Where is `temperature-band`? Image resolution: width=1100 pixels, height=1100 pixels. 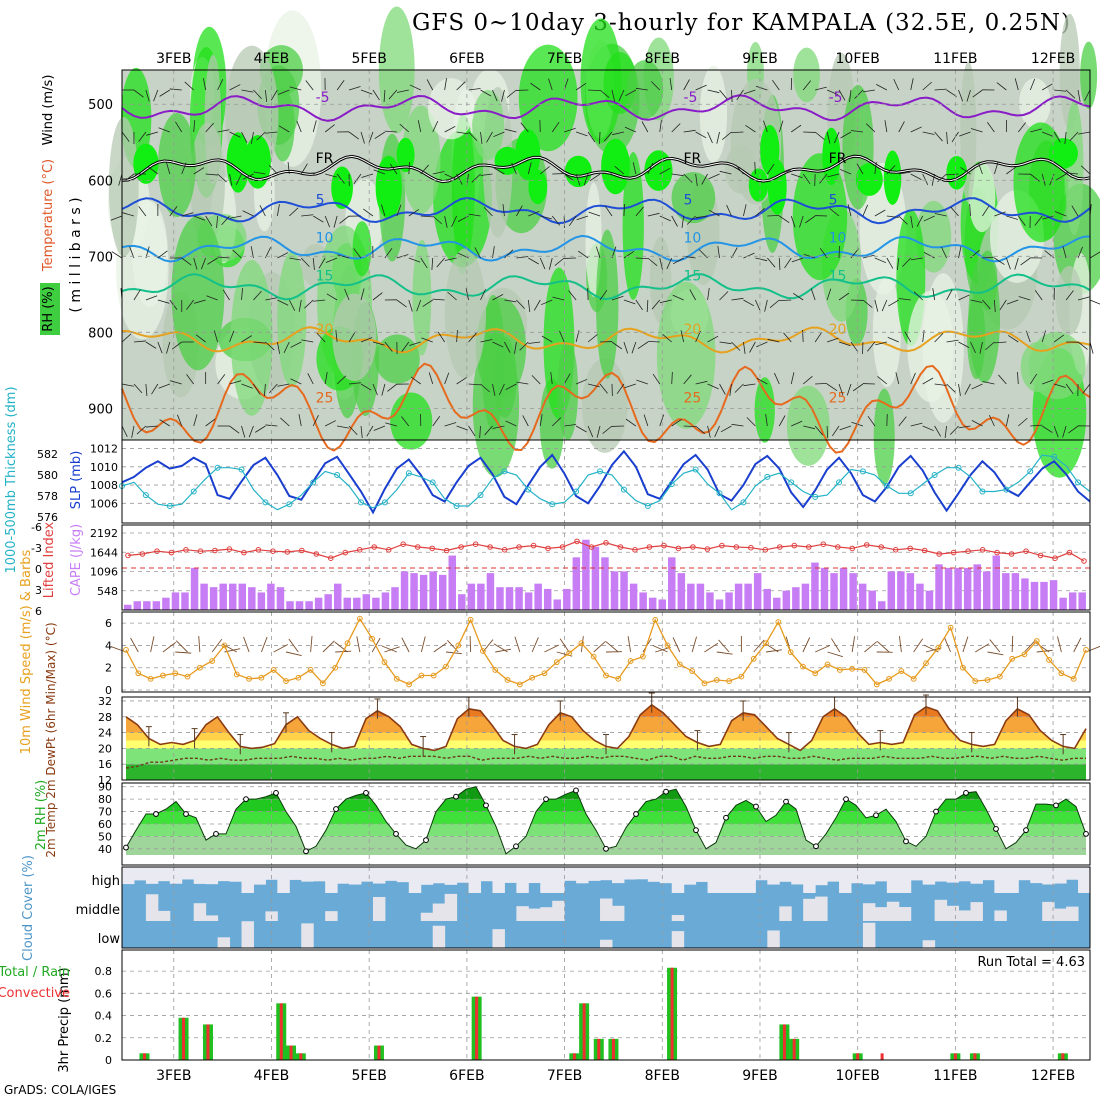
temperature-band is located at coordinates (606, 772).